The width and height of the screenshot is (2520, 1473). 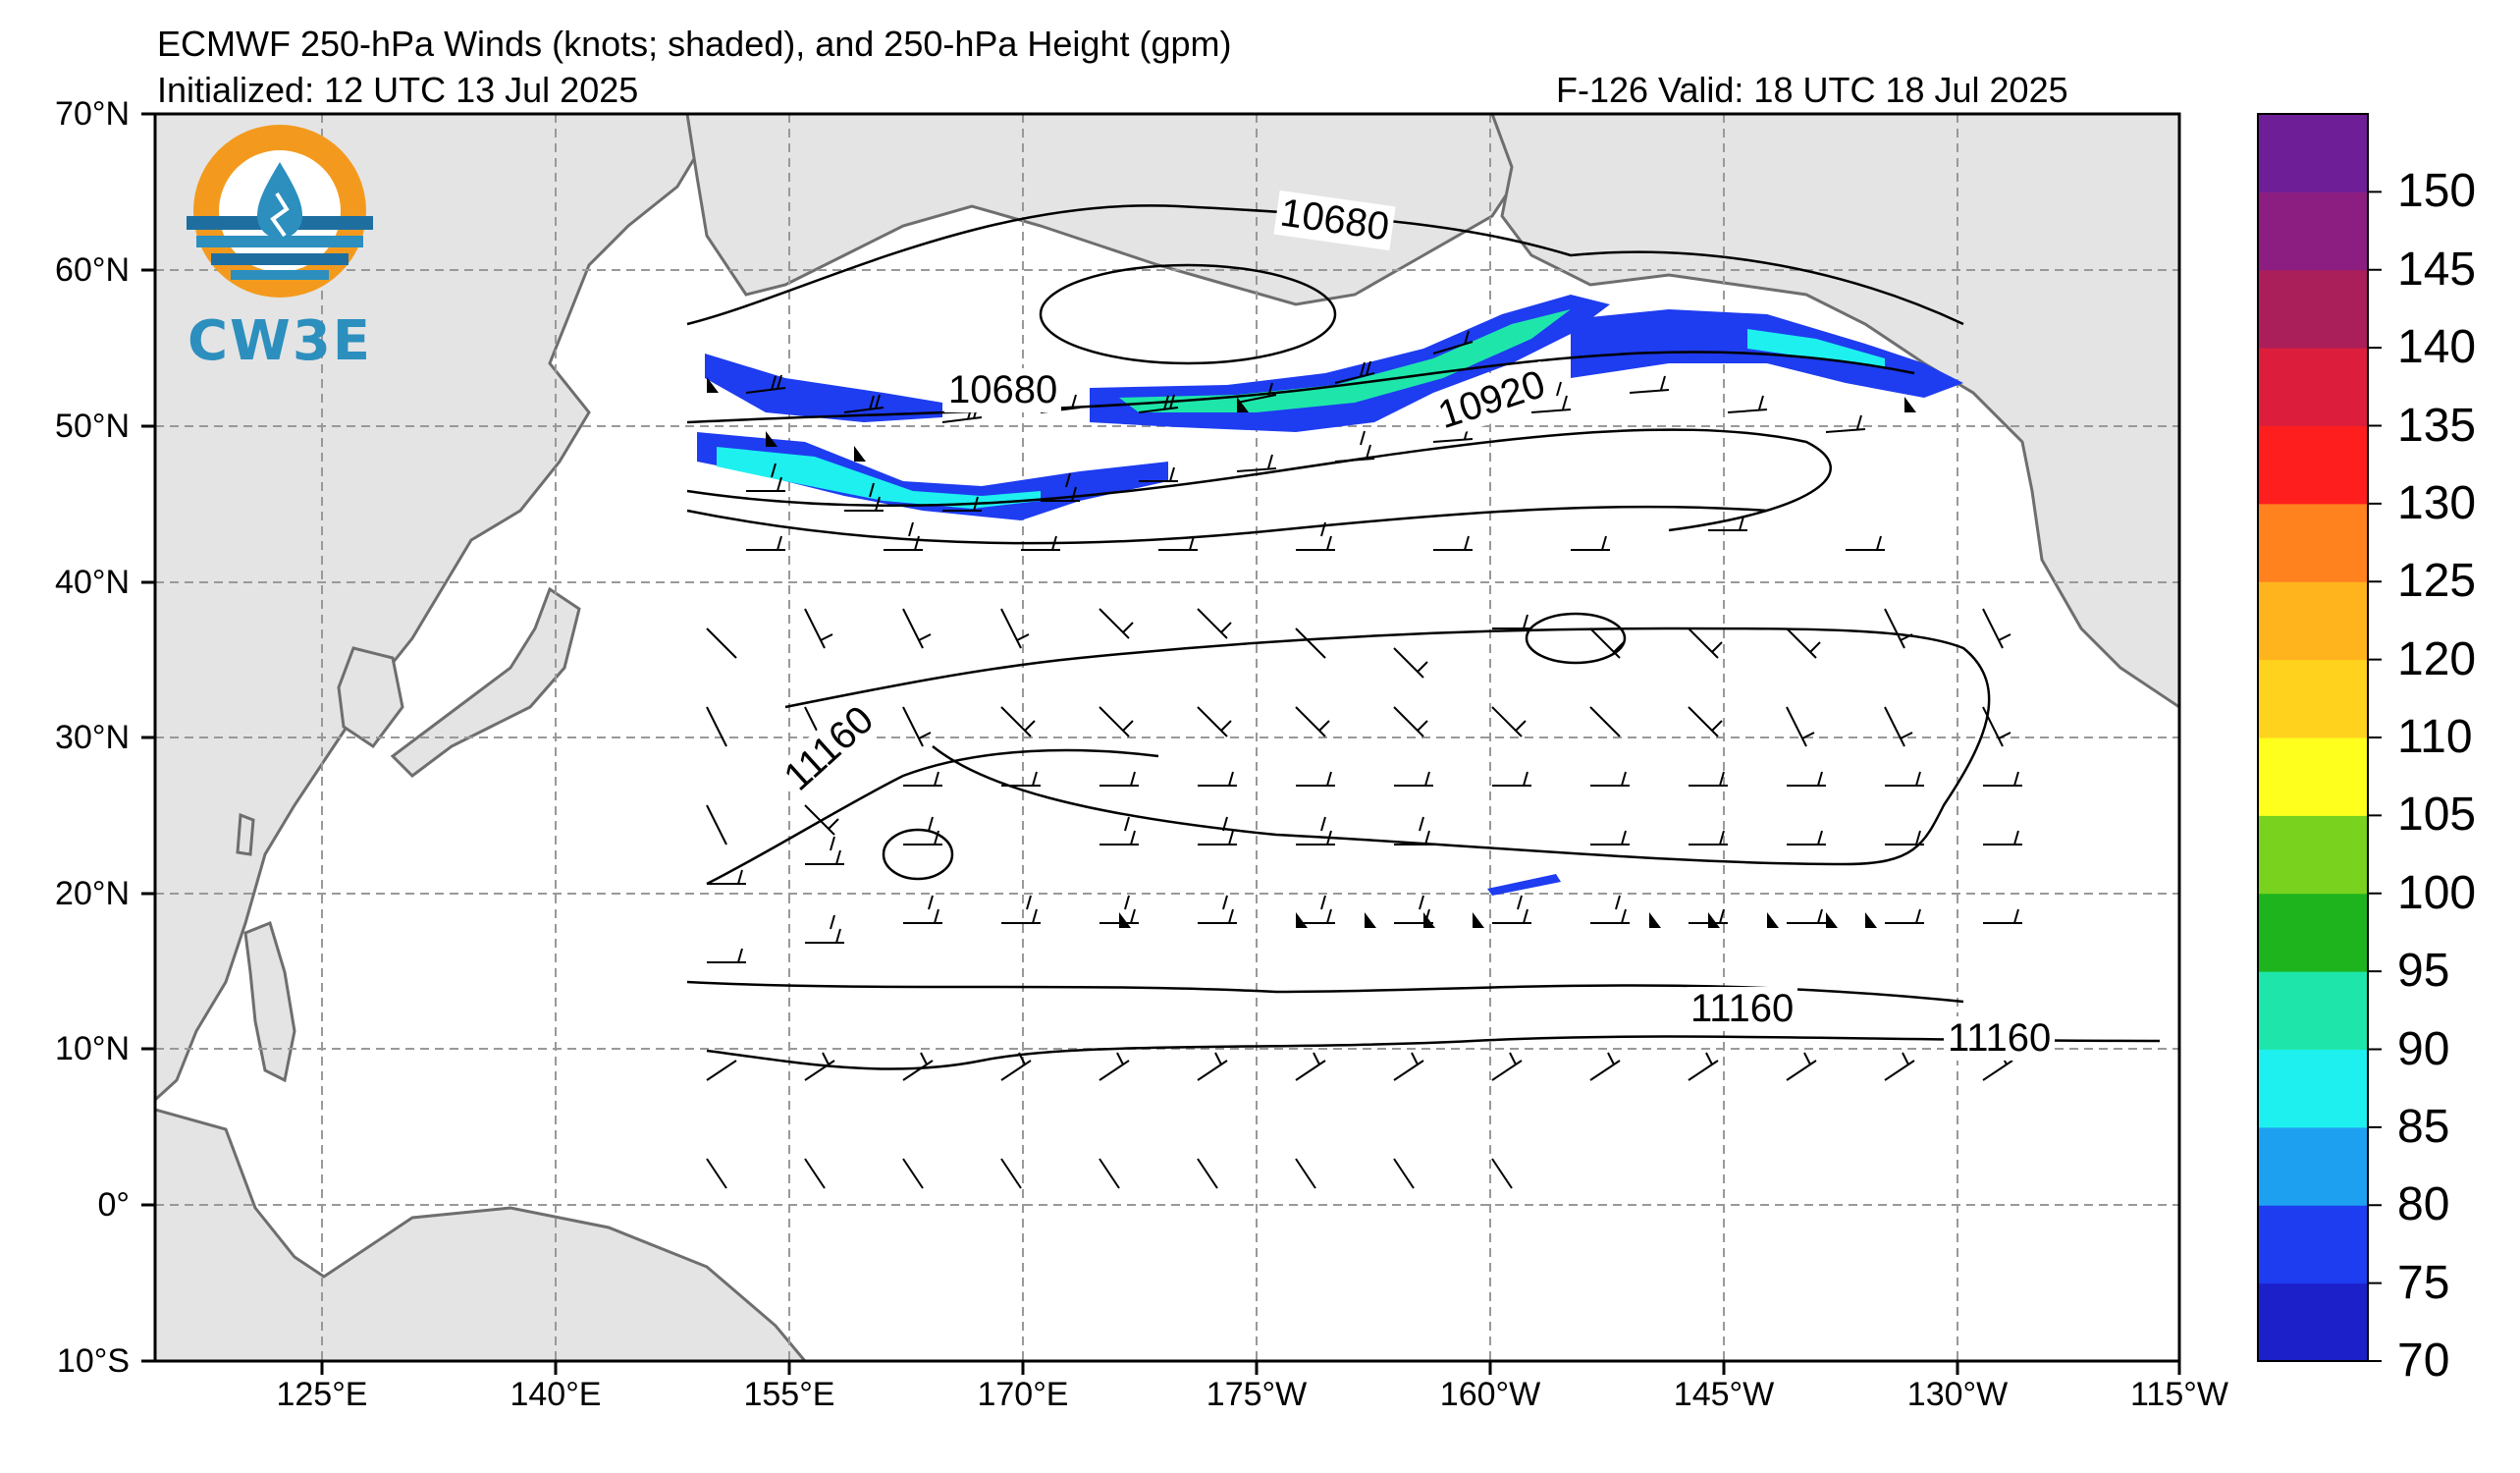 What do you see at coordinates (2435, 737) in the screenshot?
I see `colorbar-tick-label: 110` at bounding box center [2435, 737].